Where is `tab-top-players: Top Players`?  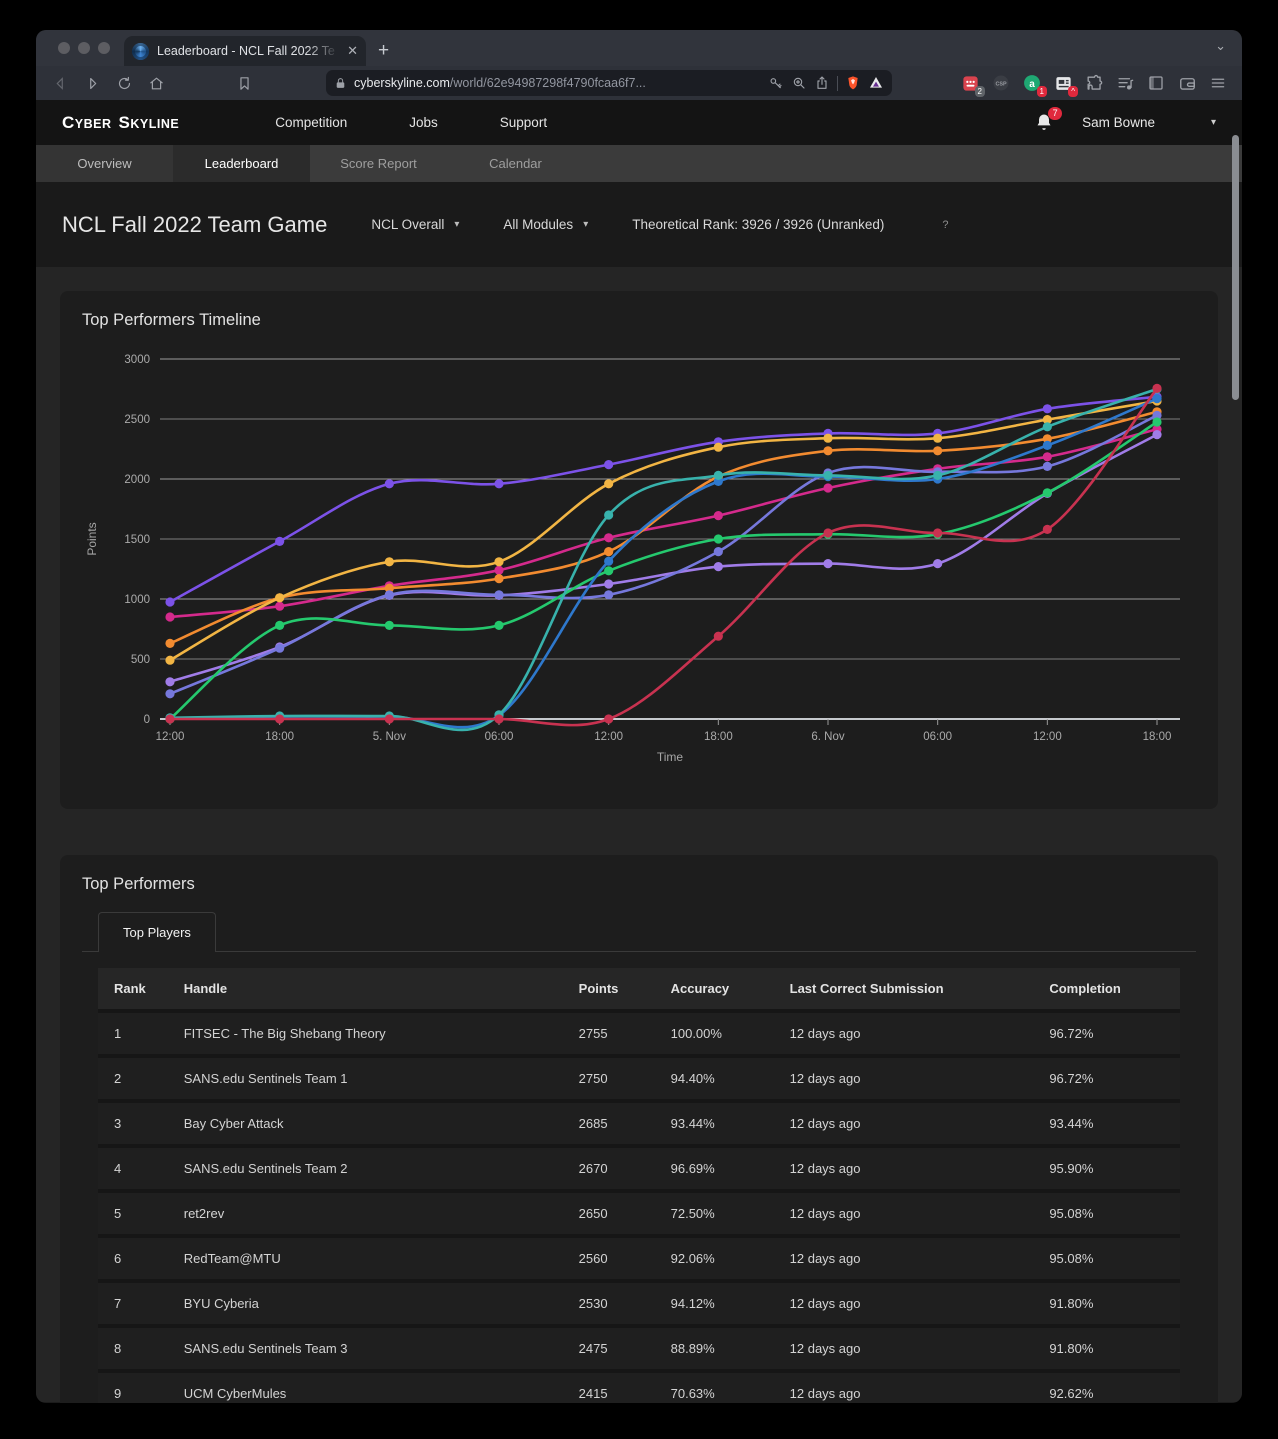
tab-top-players: Top Players is located at coordinates (157, 932).